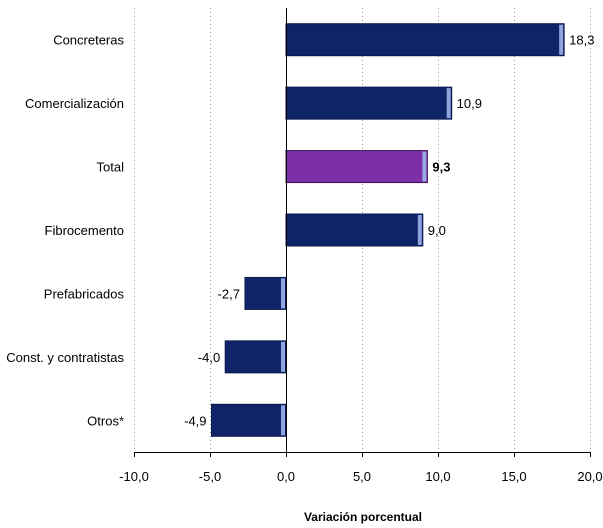  I want to click on category-label-5: Const. y contratistas, so click(65, 357).